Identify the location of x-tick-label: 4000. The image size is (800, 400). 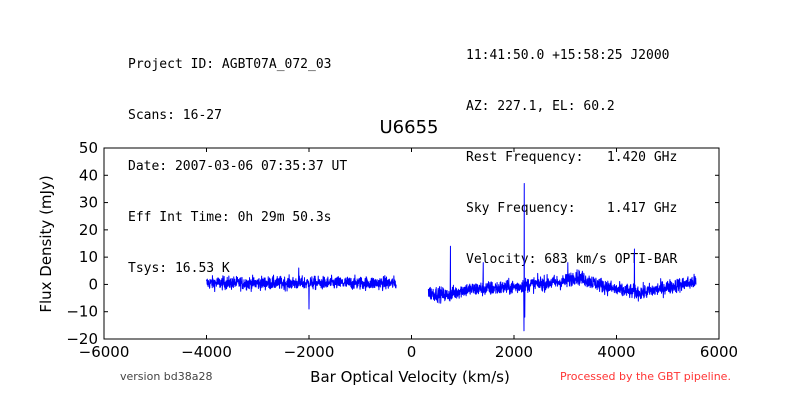
(616, 352).